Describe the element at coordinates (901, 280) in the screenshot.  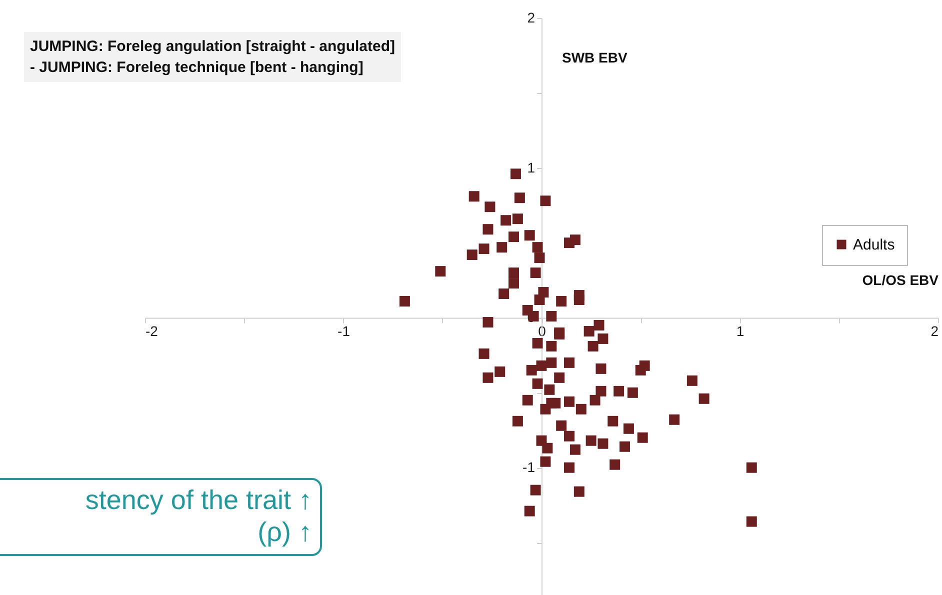
I see `x-axis-title: OL/OS EBV` at that location.